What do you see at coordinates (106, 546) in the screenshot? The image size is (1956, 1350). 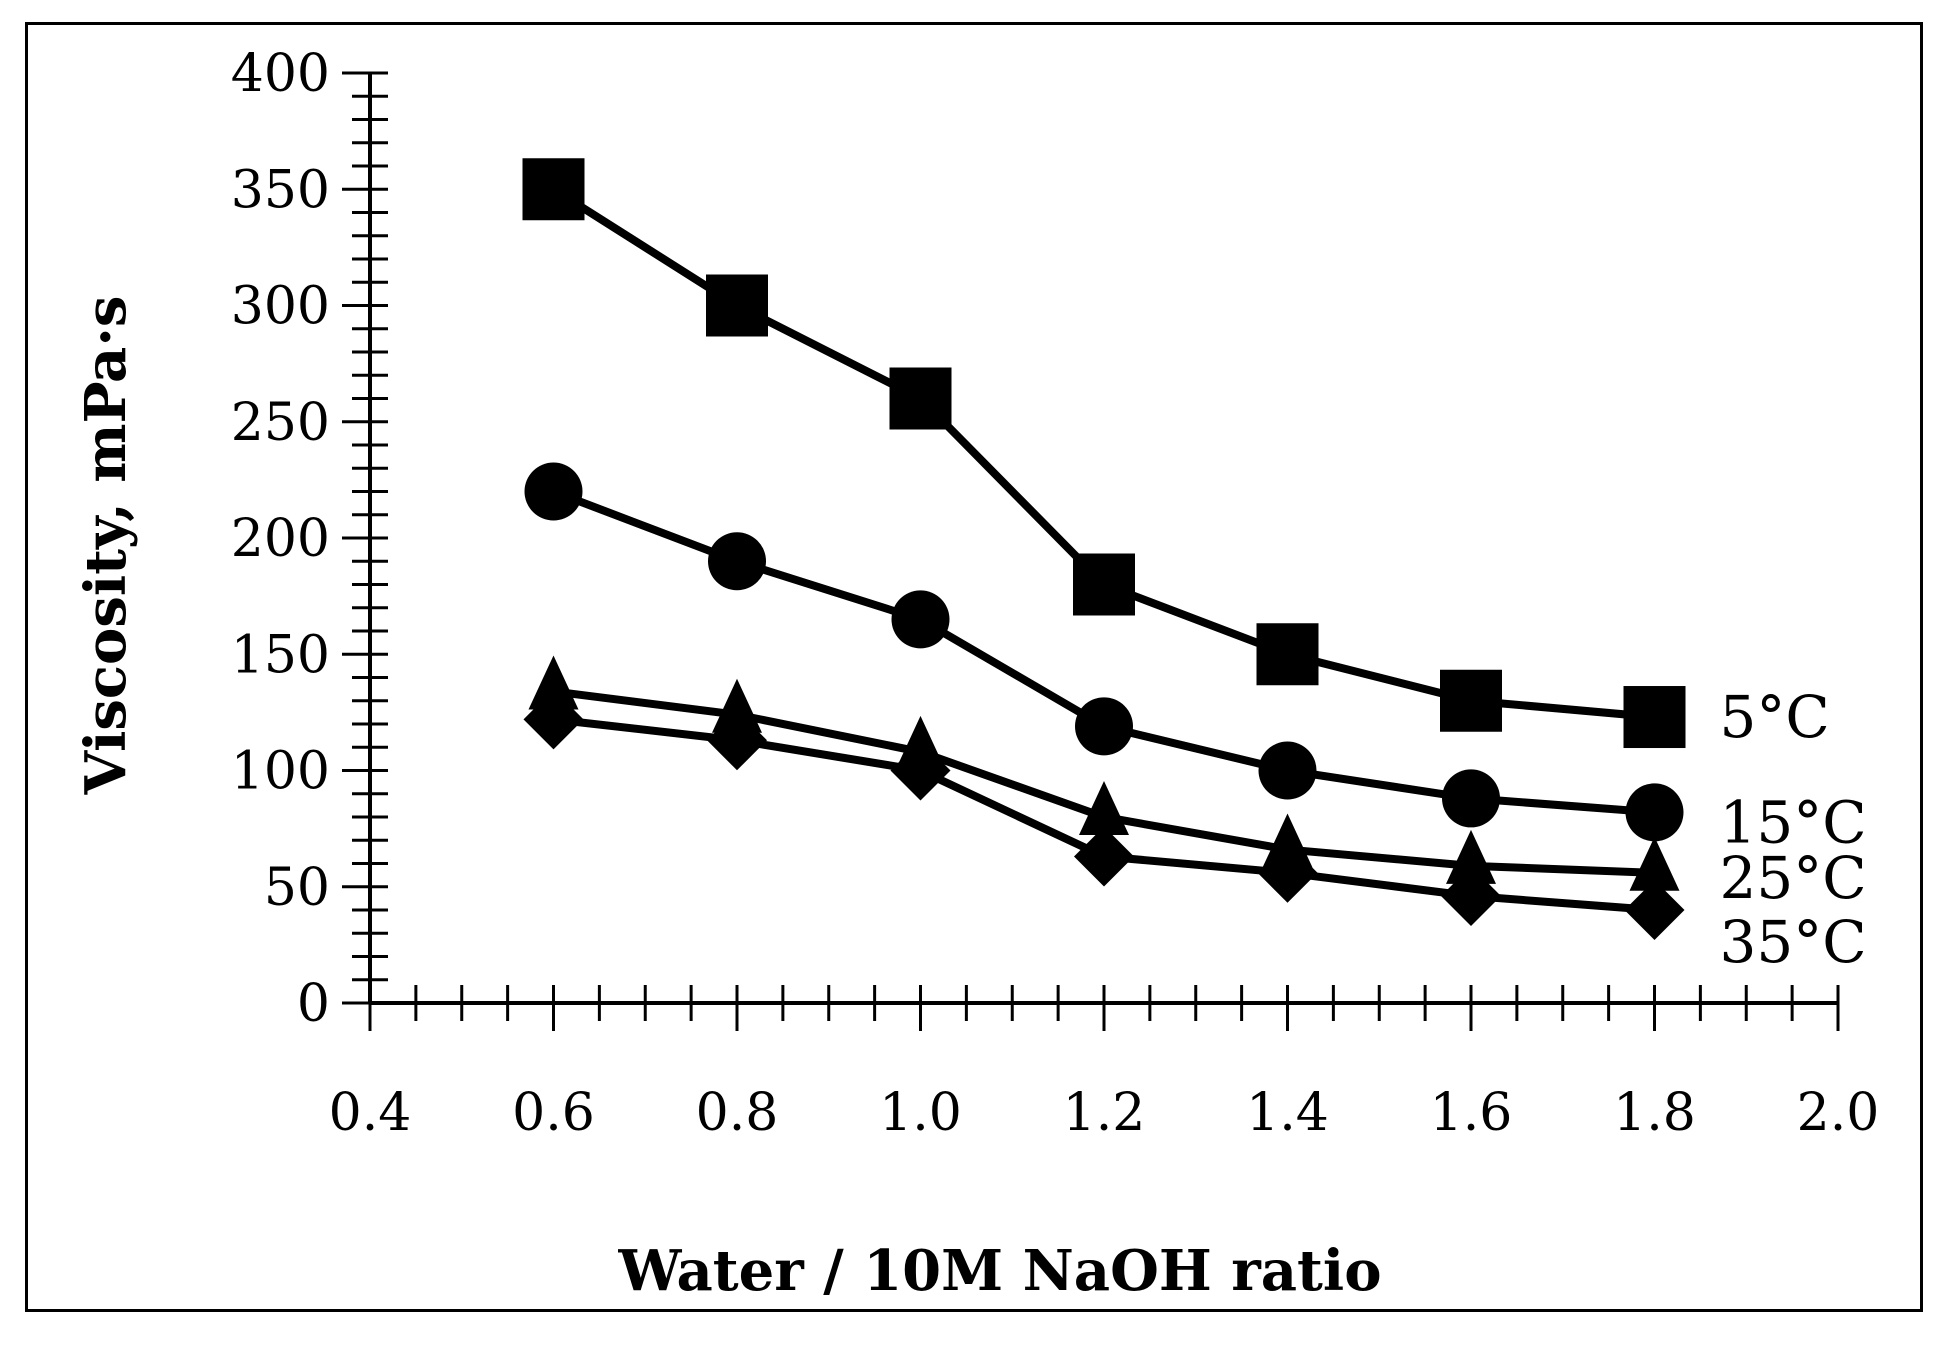 I see `y-axis-title: Viscosity, mPa·s` at bounding box center [106, 546].